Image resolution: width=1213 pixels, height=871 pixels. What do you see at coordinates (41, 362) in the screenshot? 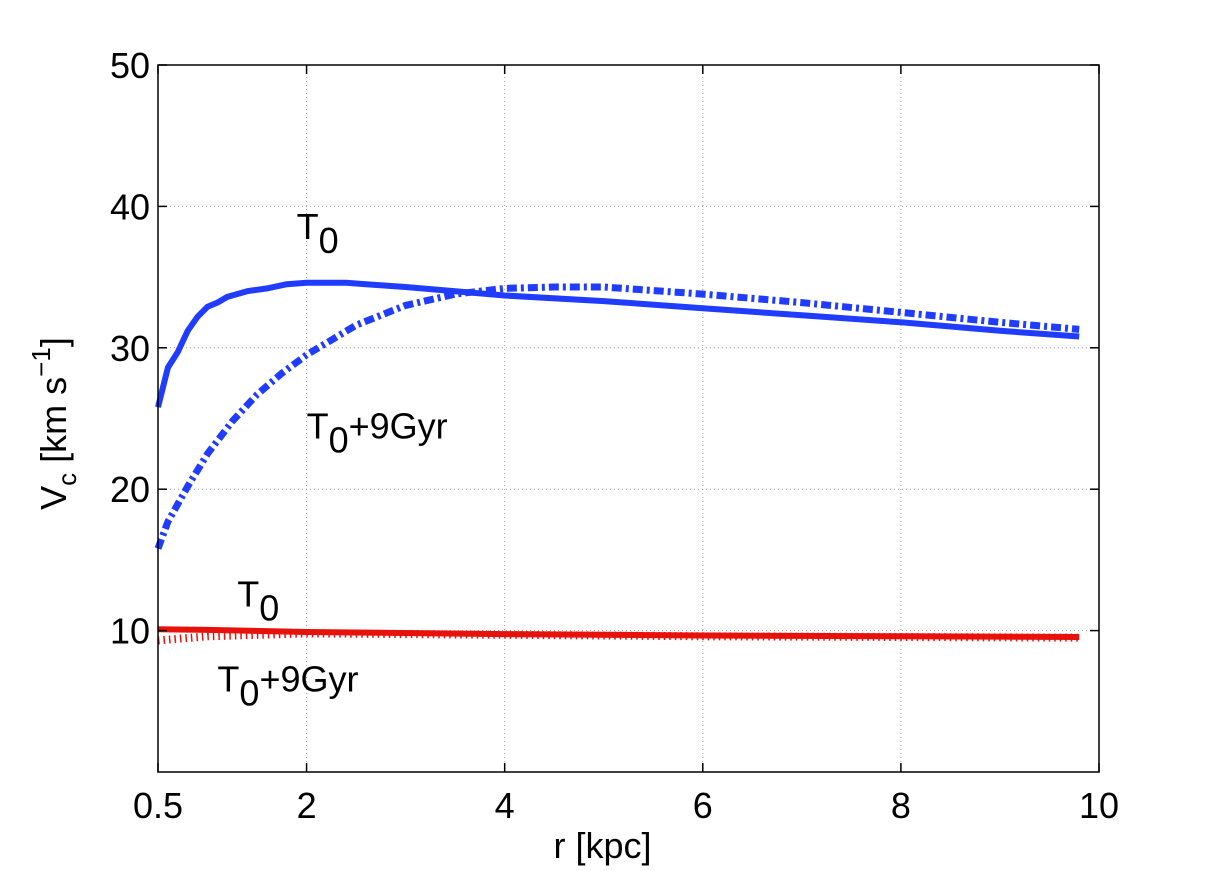
I see `y-axis-title-sup: −1` at bounding box center [41, 362].